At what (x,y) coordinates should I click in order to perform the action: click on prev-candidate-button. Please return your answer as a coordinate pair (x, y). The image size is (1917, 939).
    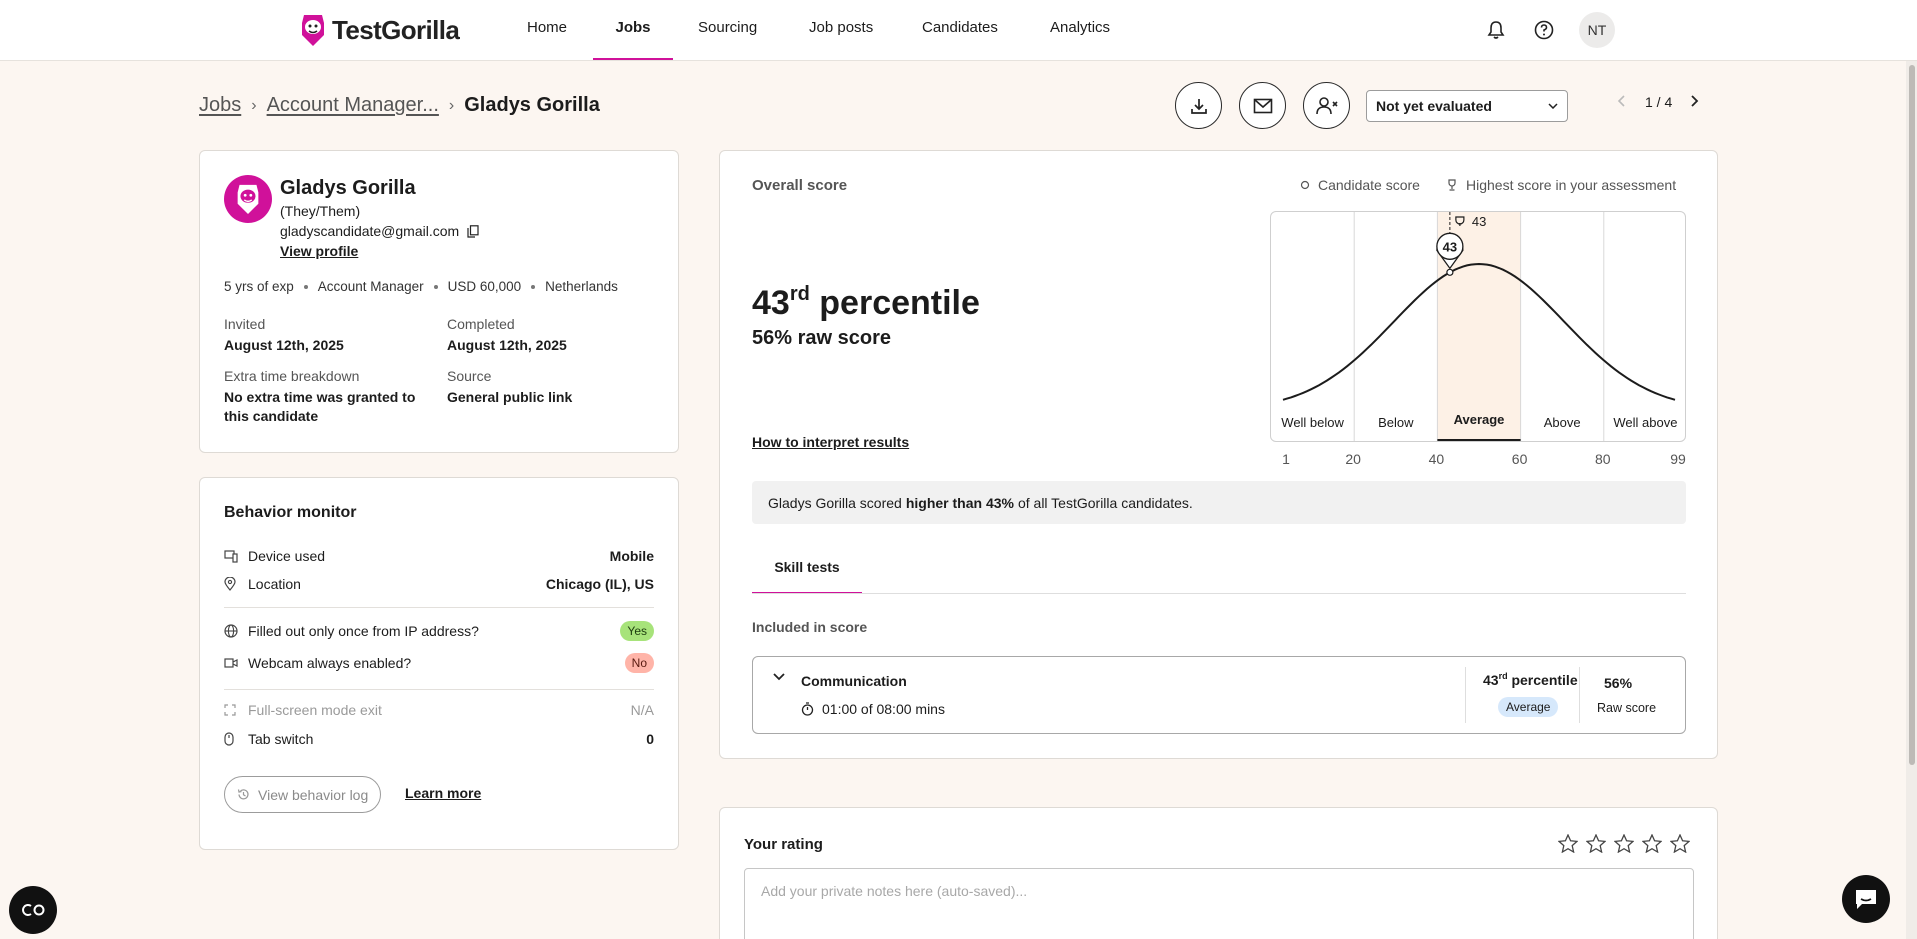
    Looking at the image, I should click on (1621, 102).